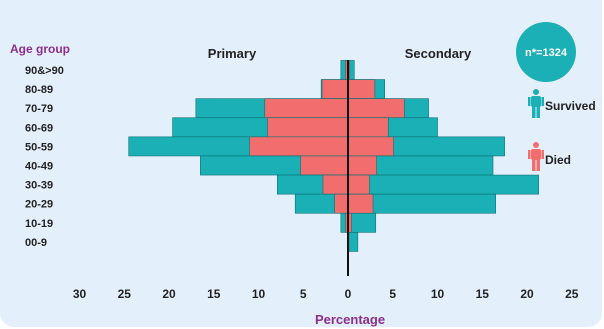 Image resolution: width=604 pixels, height=329 pixels. What do you see at coordinates (39, 128) in the screenshot?
I see `age-group-label: 60-69` at bounding box center [39, 128].